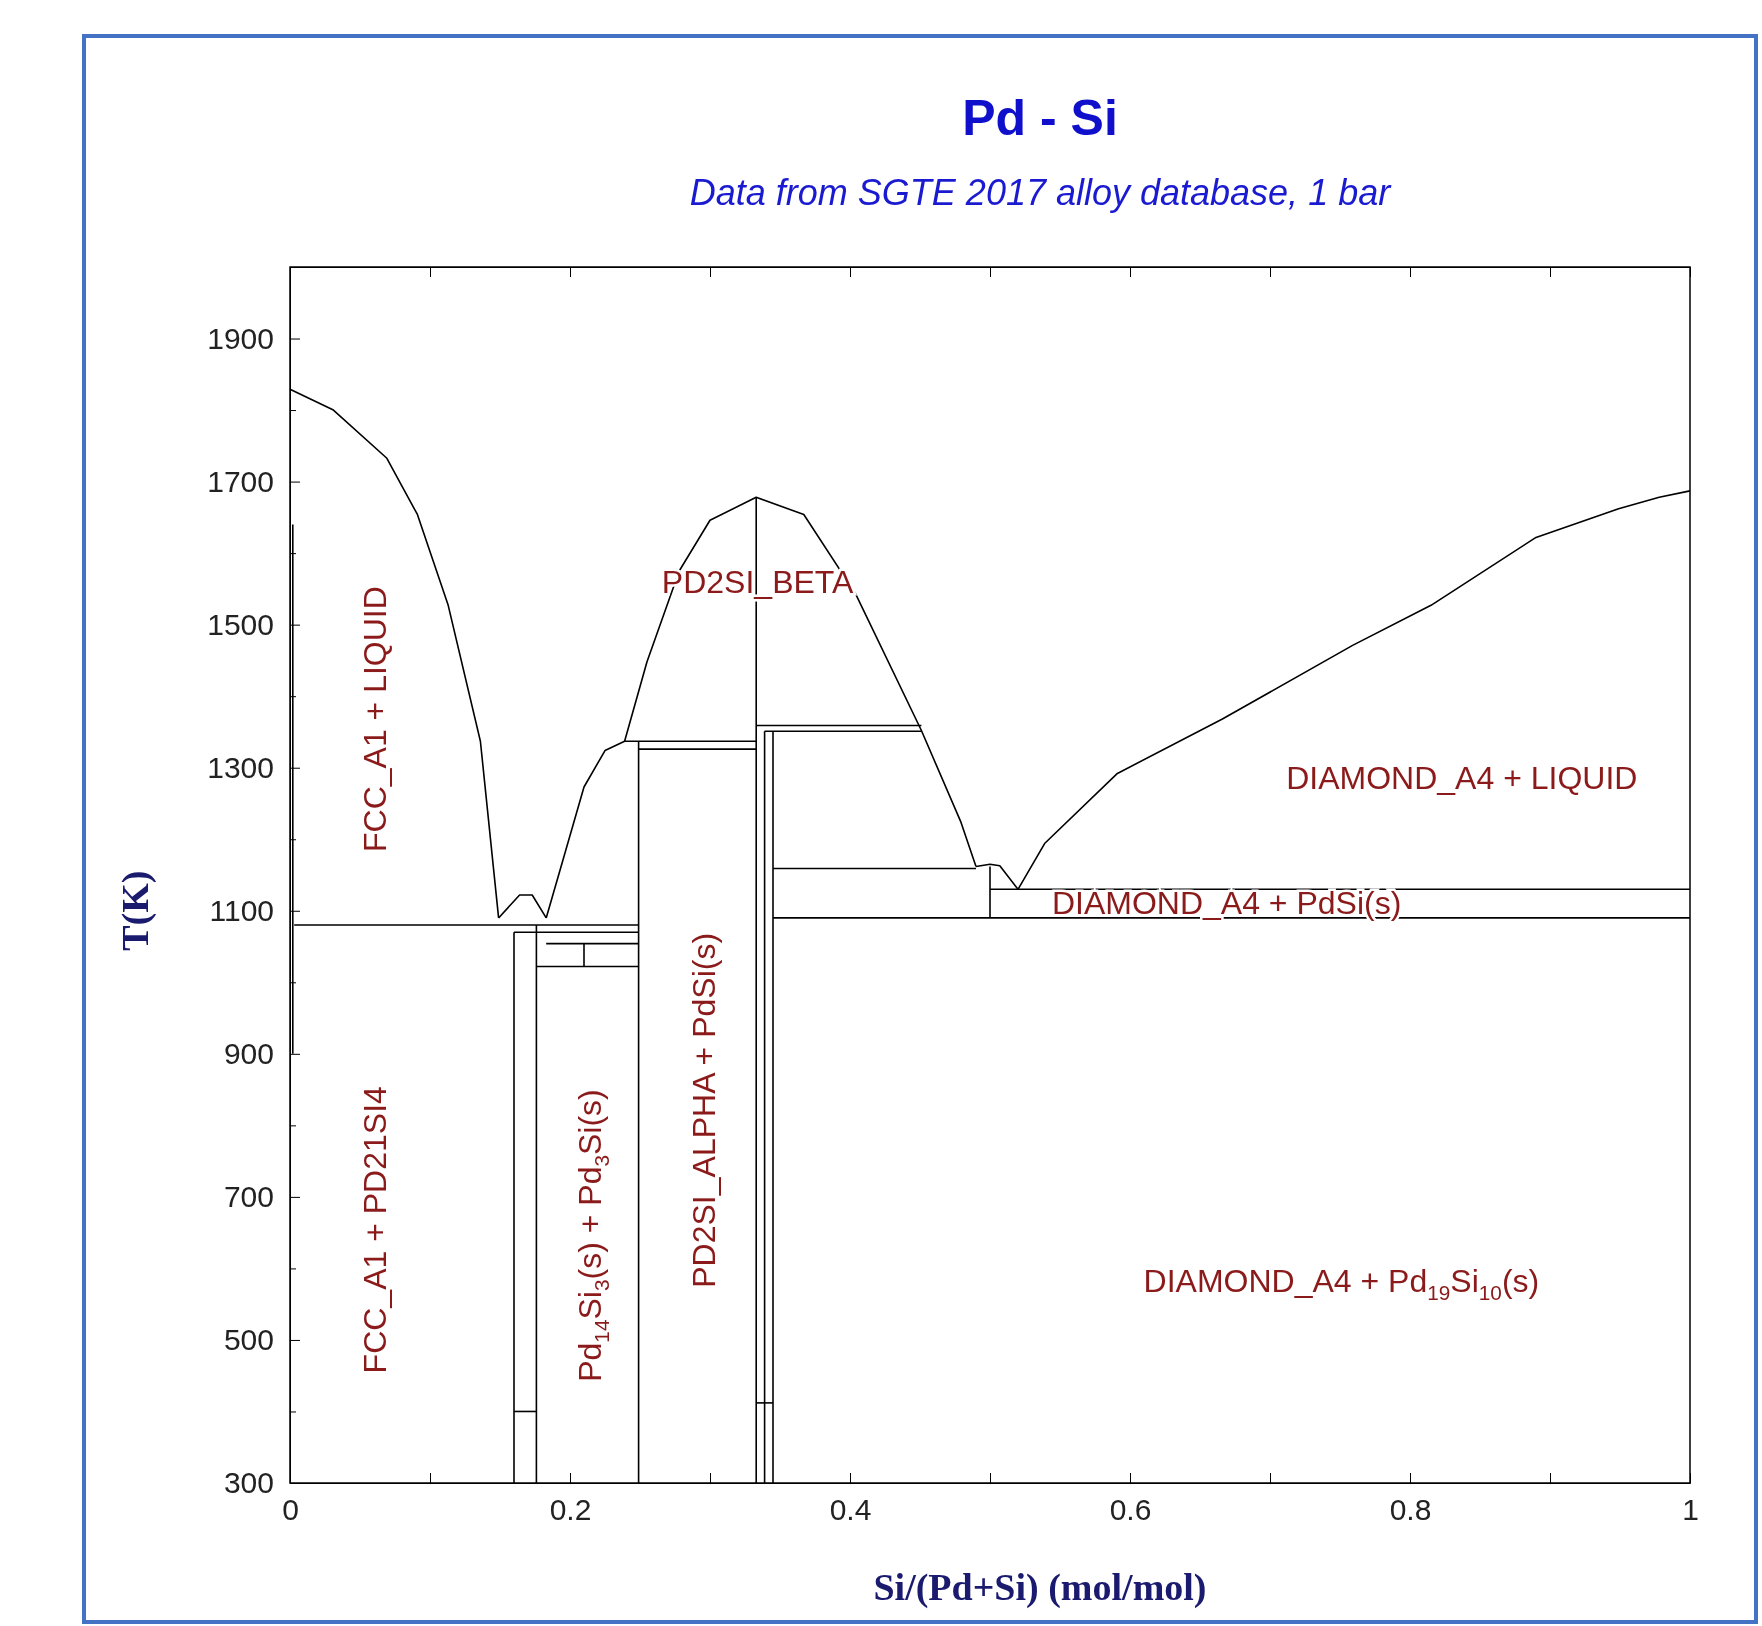 This screenshot has height=1626, width=1762. Describe the element at coordinates (248, 1340) in the screenshot. I see `y-tick-label: 500` at that location.